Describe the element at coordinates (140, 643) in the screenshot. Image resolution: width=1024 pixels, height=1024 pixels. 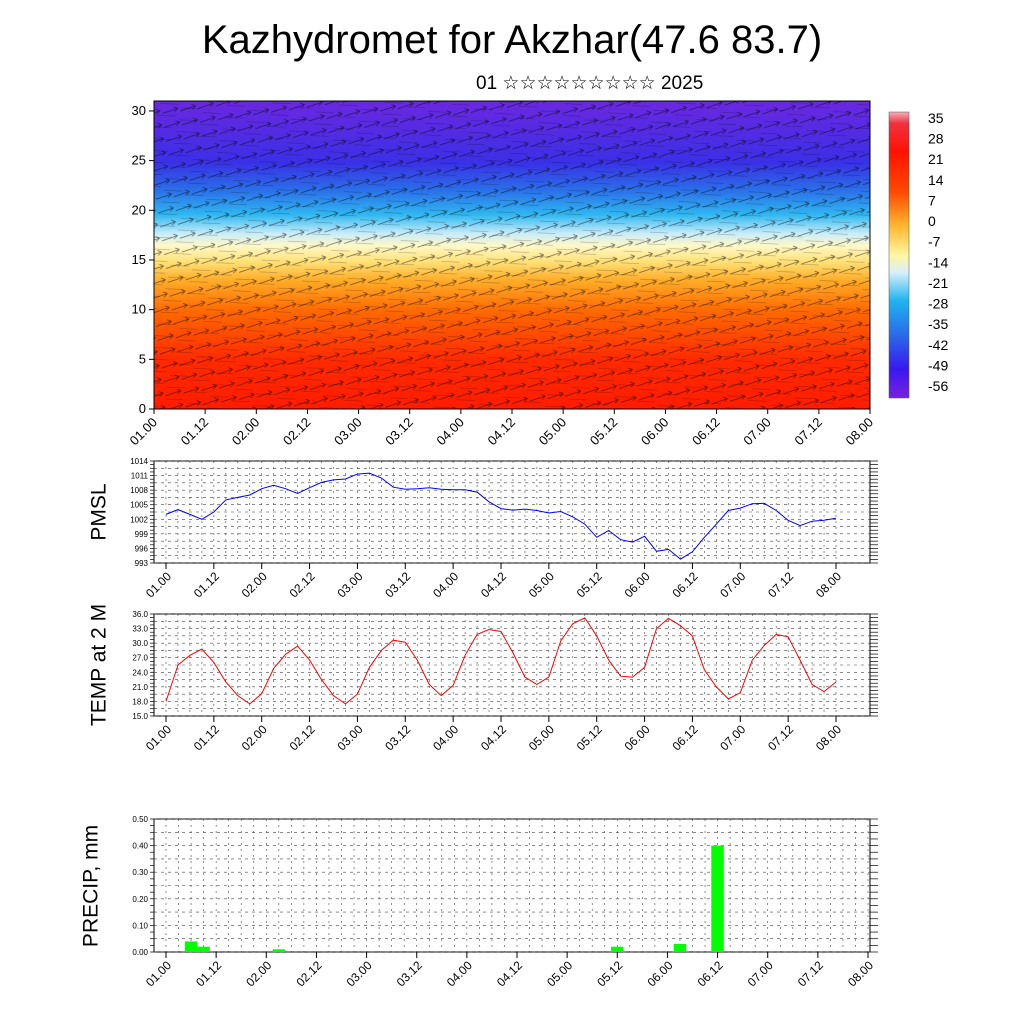
I see `y-tick-label: 30.0` at that location.